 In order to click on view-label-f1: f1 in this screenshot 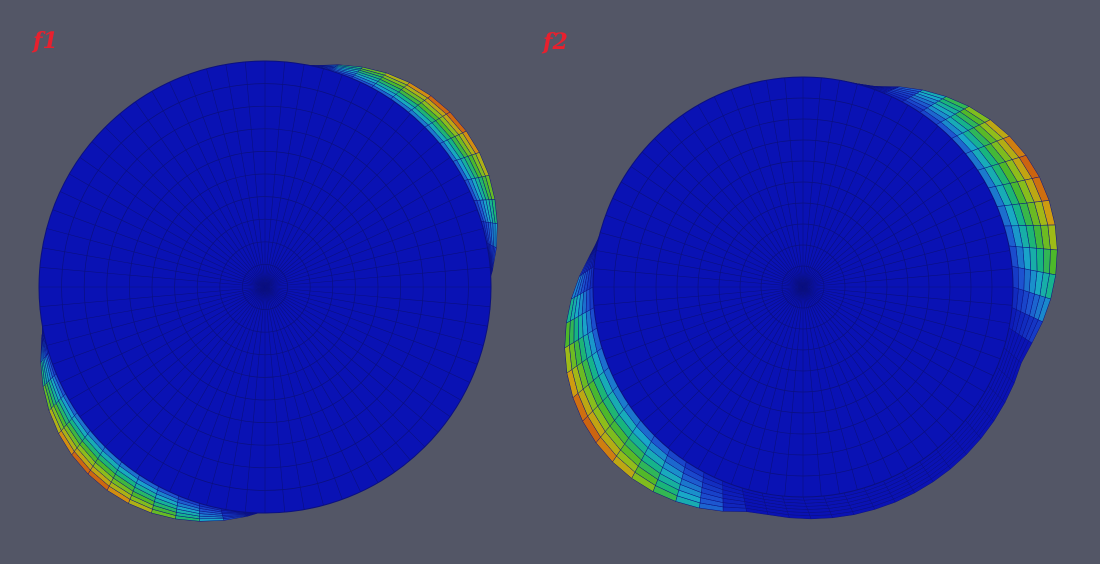, I will do `click(45, 41)`.